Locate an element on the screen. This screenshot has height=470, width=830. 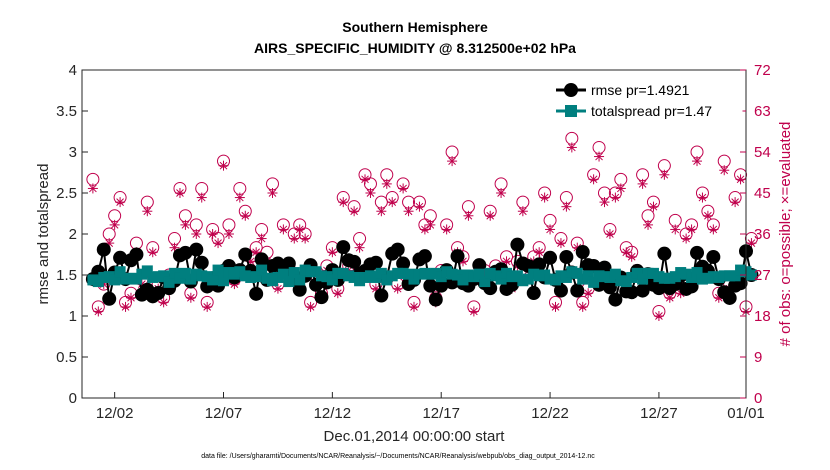
y-tick-label: 1 is located at coordinates (73, 316).